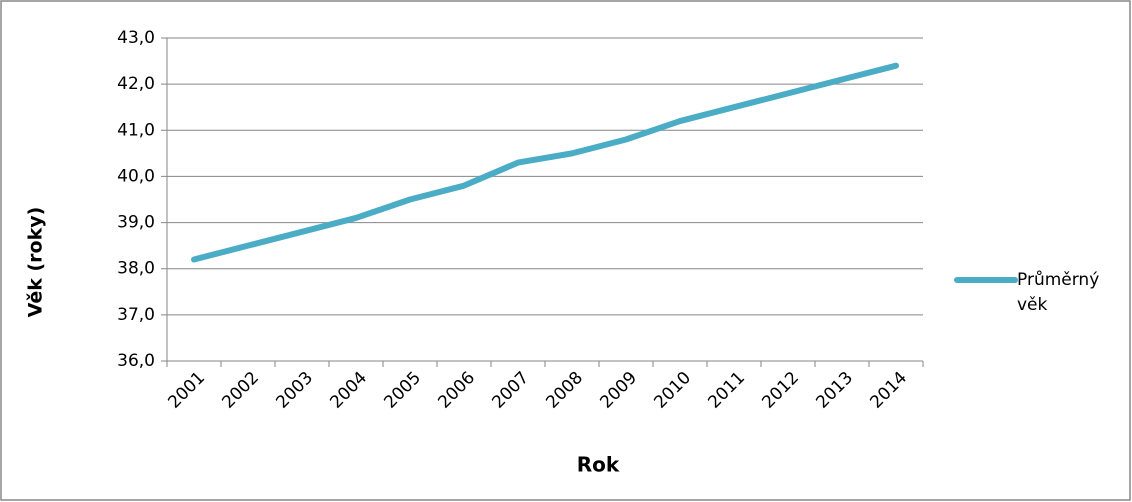 This screenshot has height=502, width=1132. Describe the element at coordinates (136, 84) in the screenshot. I see `y-tick-label: 42,0` at that location.